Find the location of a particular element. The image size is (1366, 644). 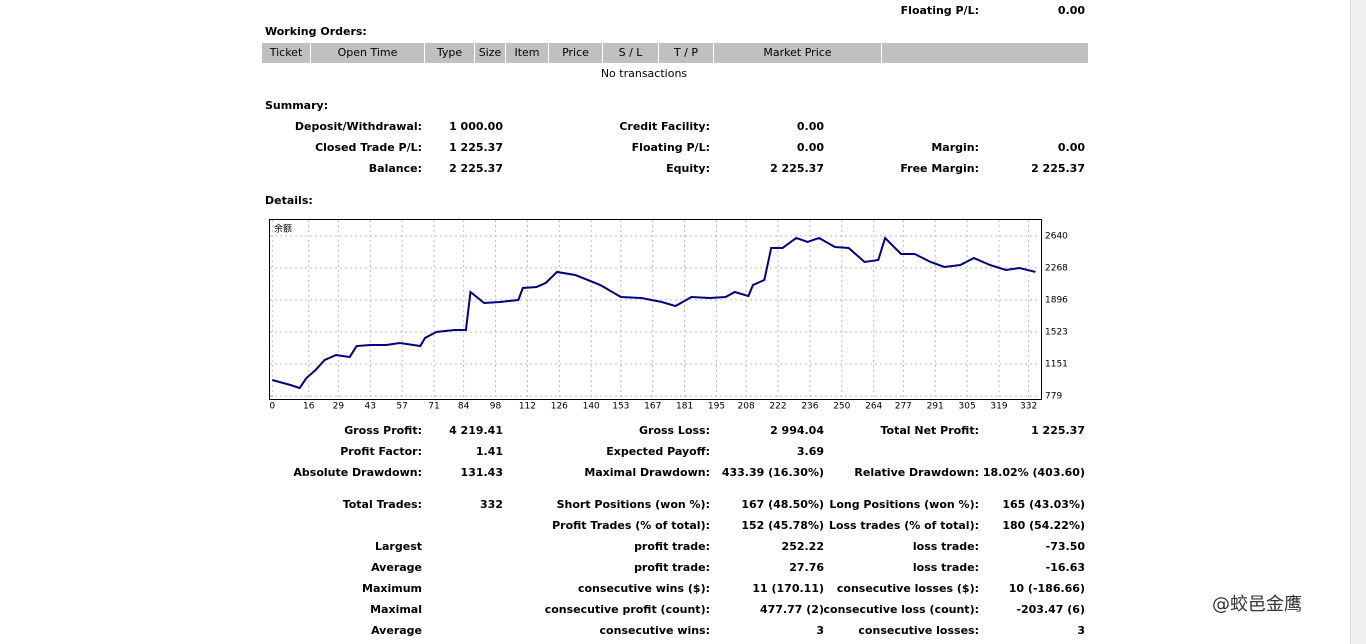

watermark: @蛟邑金鹰 is located at coordinates (1257, 604).